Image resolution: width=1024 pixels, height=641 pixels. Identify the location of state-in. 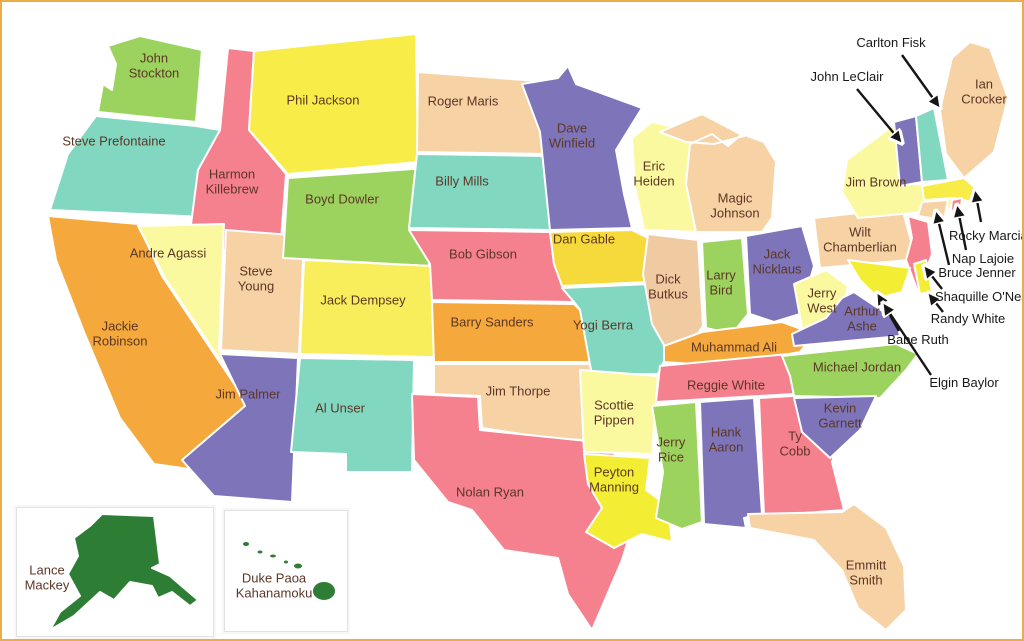
(725, 286).